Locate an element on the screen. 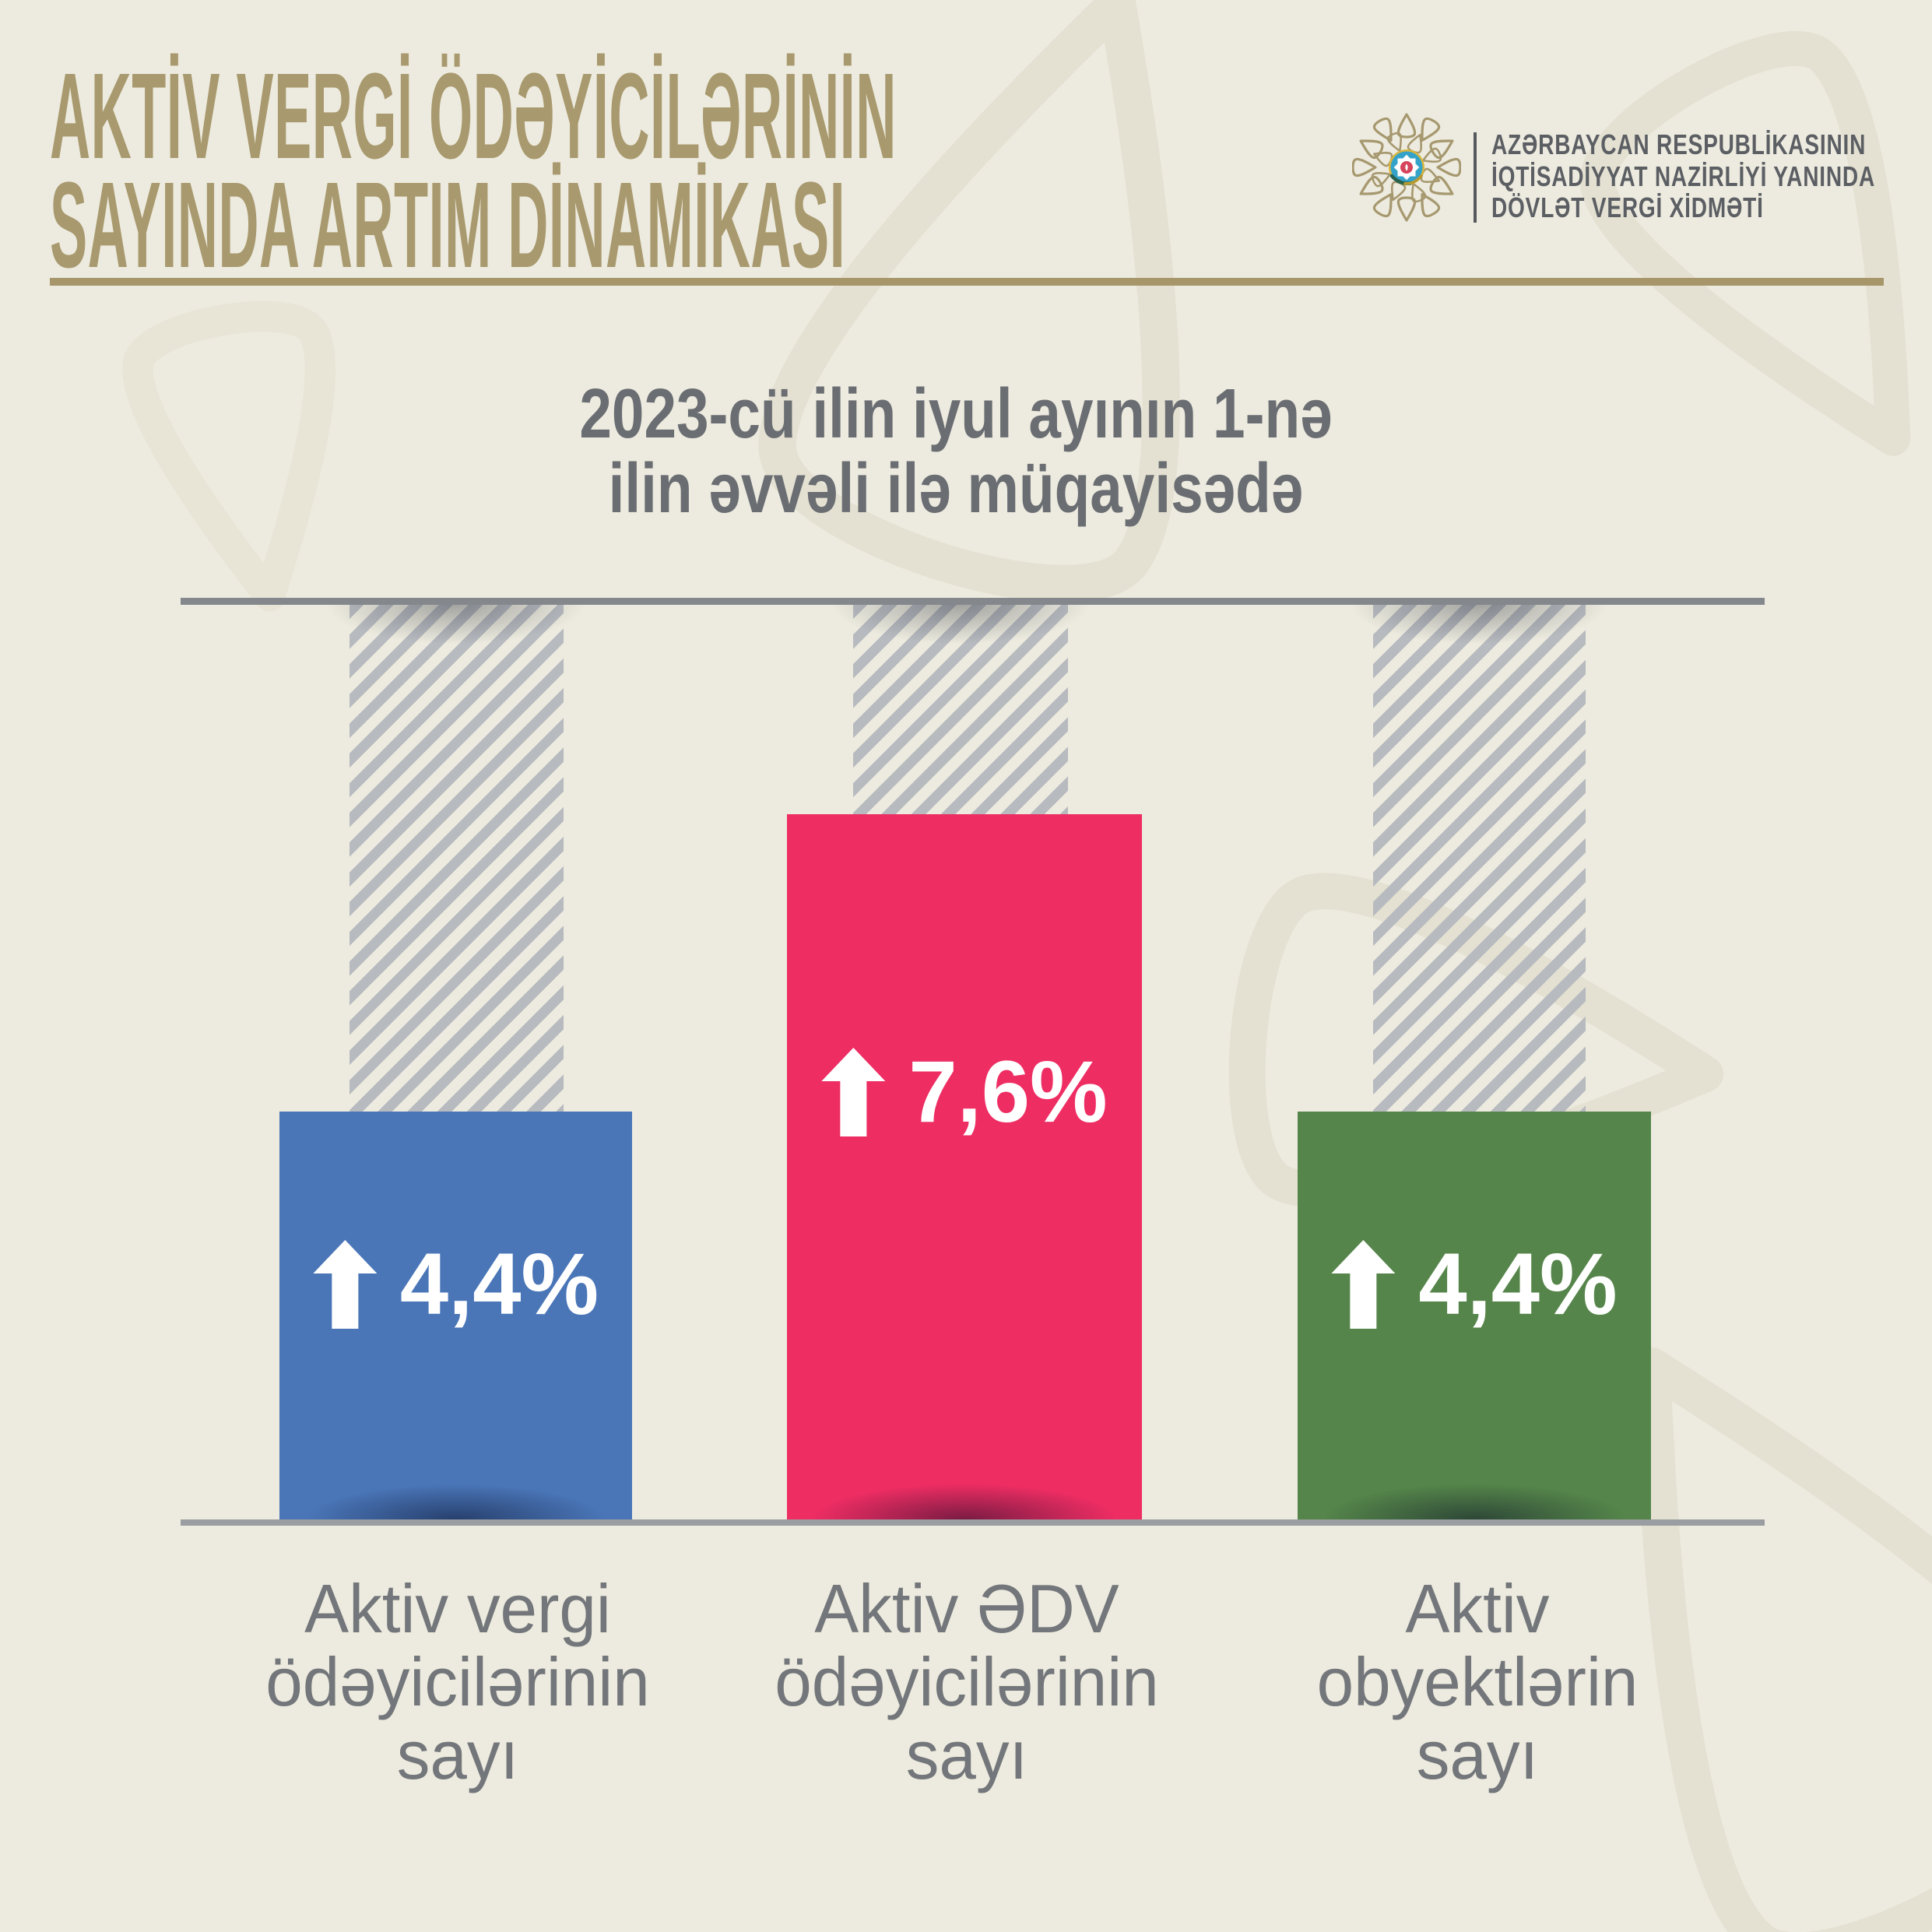  logo-divider is located at coordinates (1475, 177).